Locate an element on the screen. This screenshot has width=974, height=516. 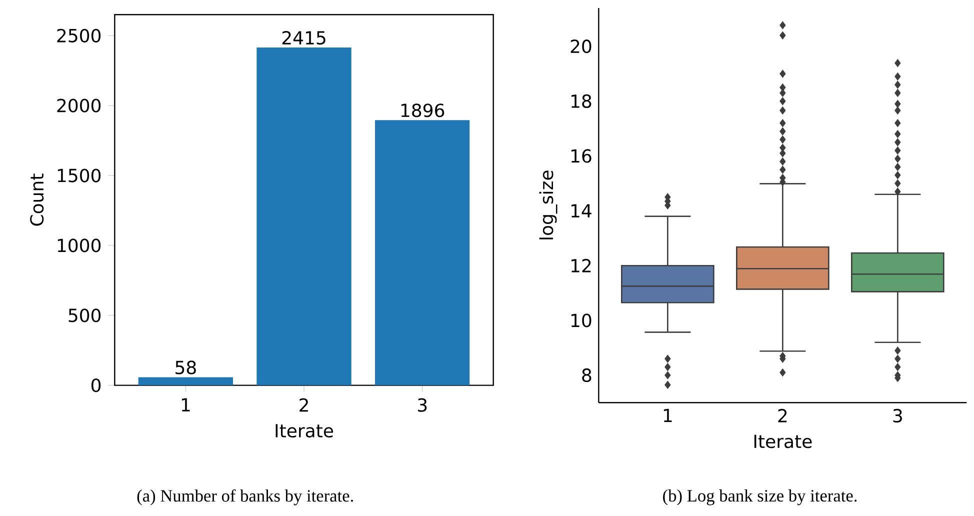
y-tick-label: 14 is located at coordinates (581, 211).